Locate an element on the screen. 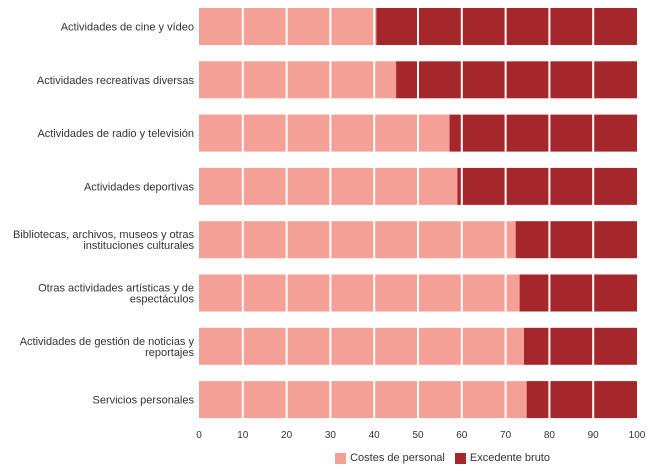 Image resolution: width=650 pixels, height=466 pixels. x-tick-label-80: 80 is located at coordinates (550, 435).